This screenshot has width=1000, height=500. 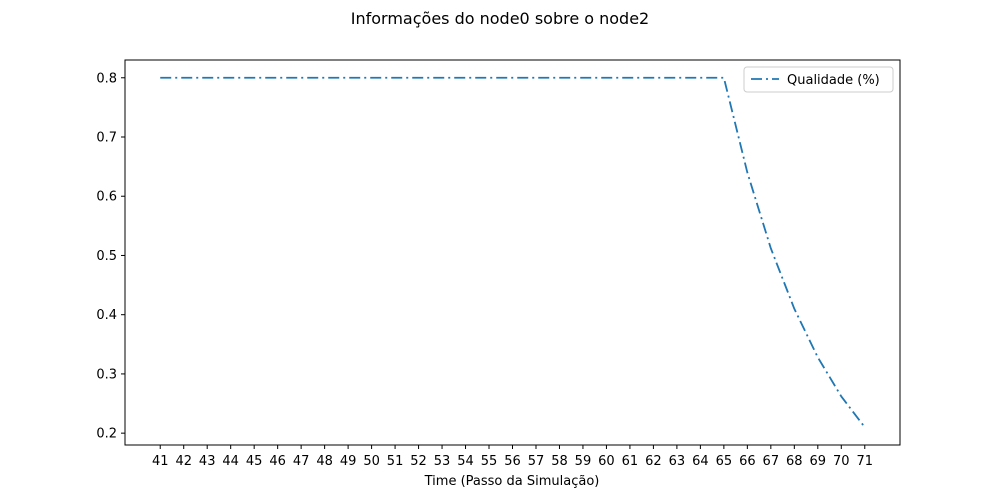 What do you see at coordinates (818, 461) in the screenshot?
I see `x-tick-label: 69` at bounding box center [818, 461].